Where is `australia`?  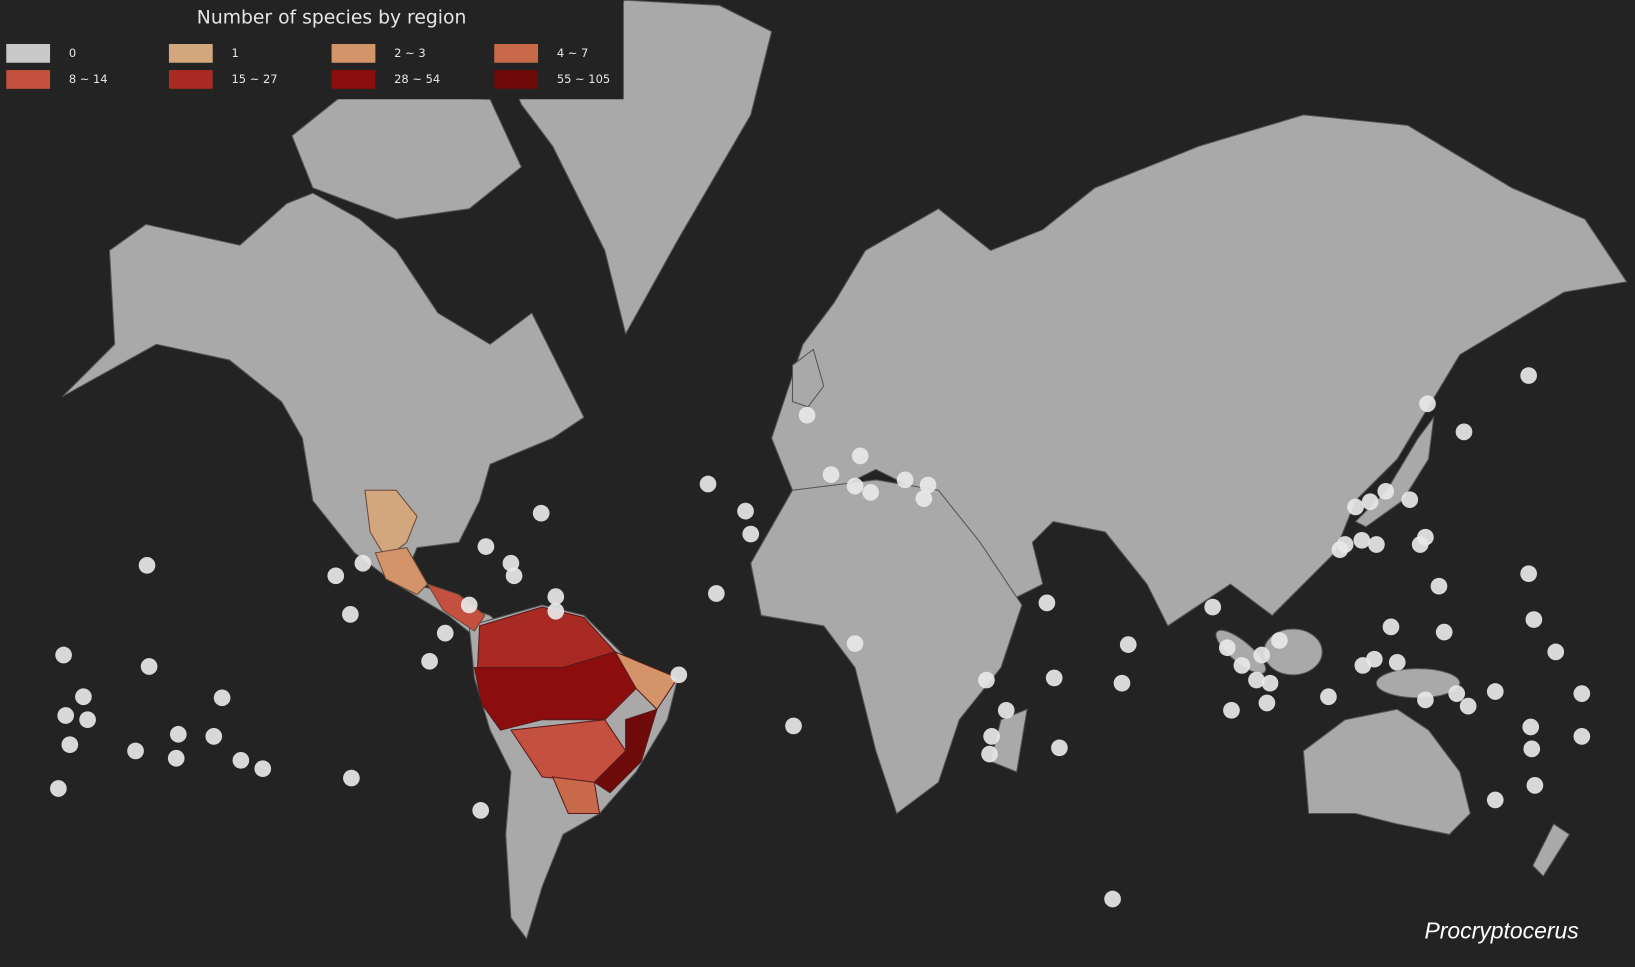 australia is located at coordinates (1386, 771).